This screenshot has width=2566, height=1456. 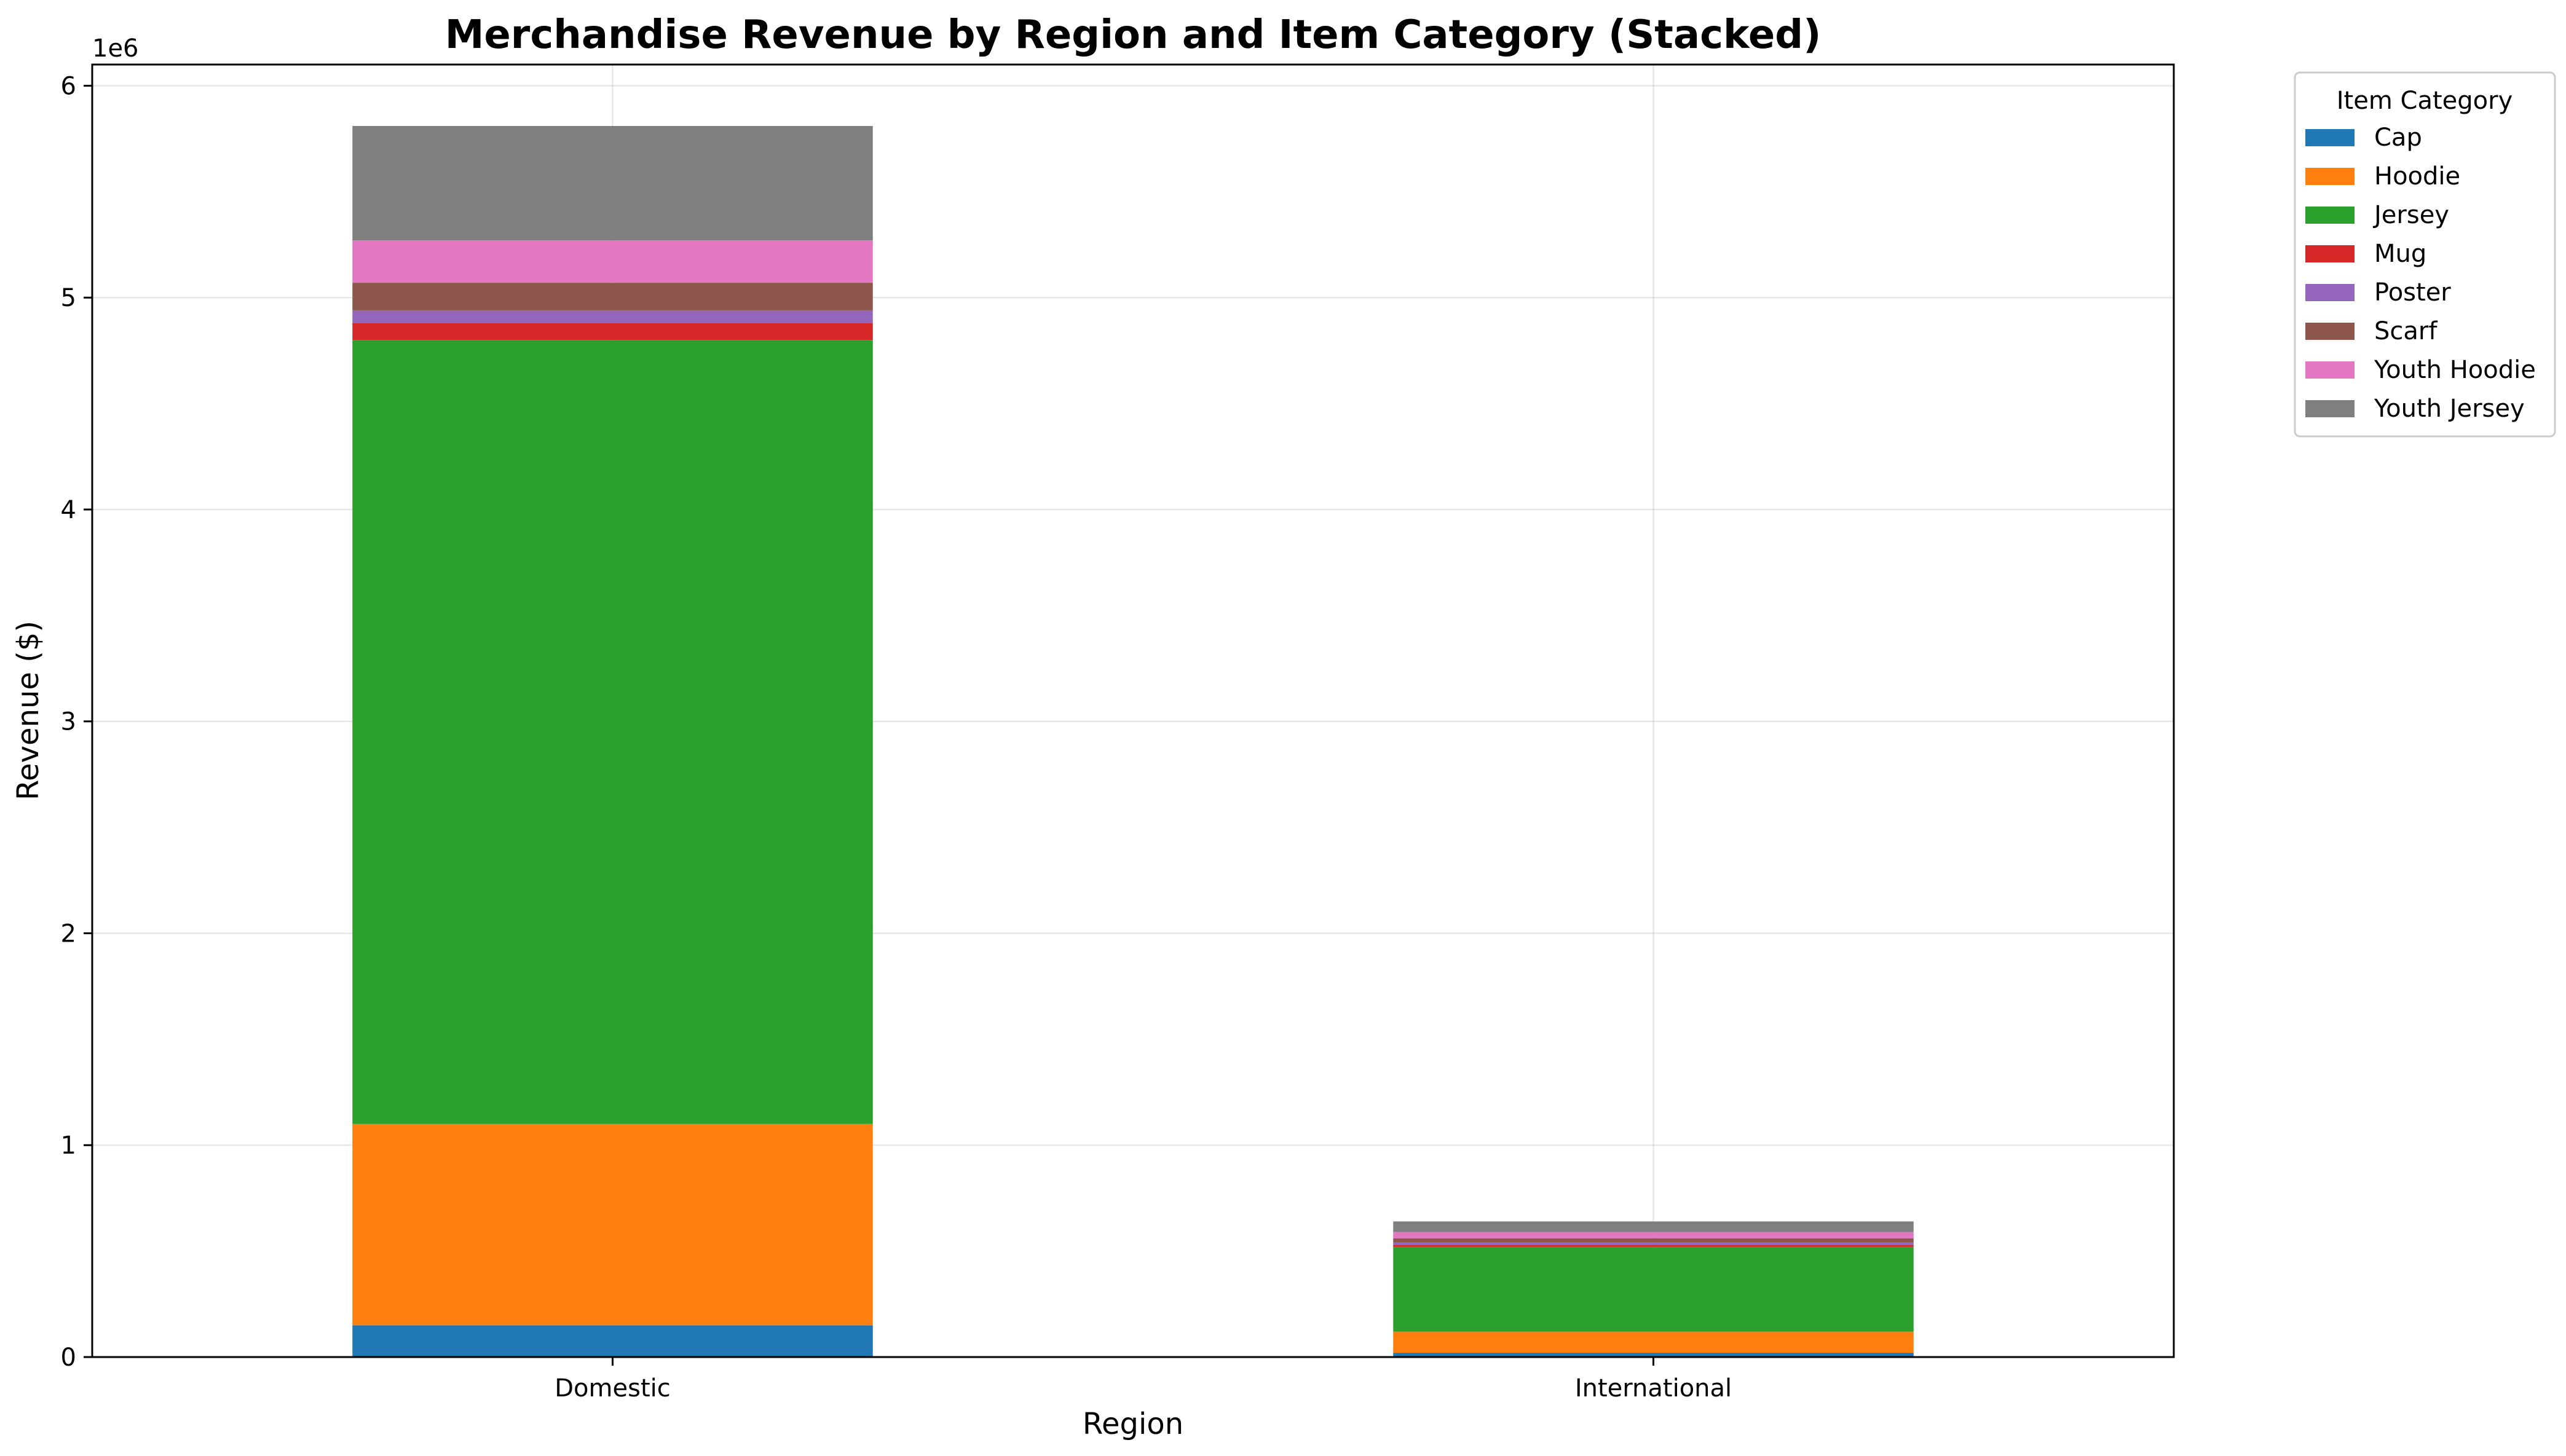 What do you see at coordinates (115, 48) in the screenshot?
I see `y-axis-offset-text: 1e6` at bounding box center [115, 48].